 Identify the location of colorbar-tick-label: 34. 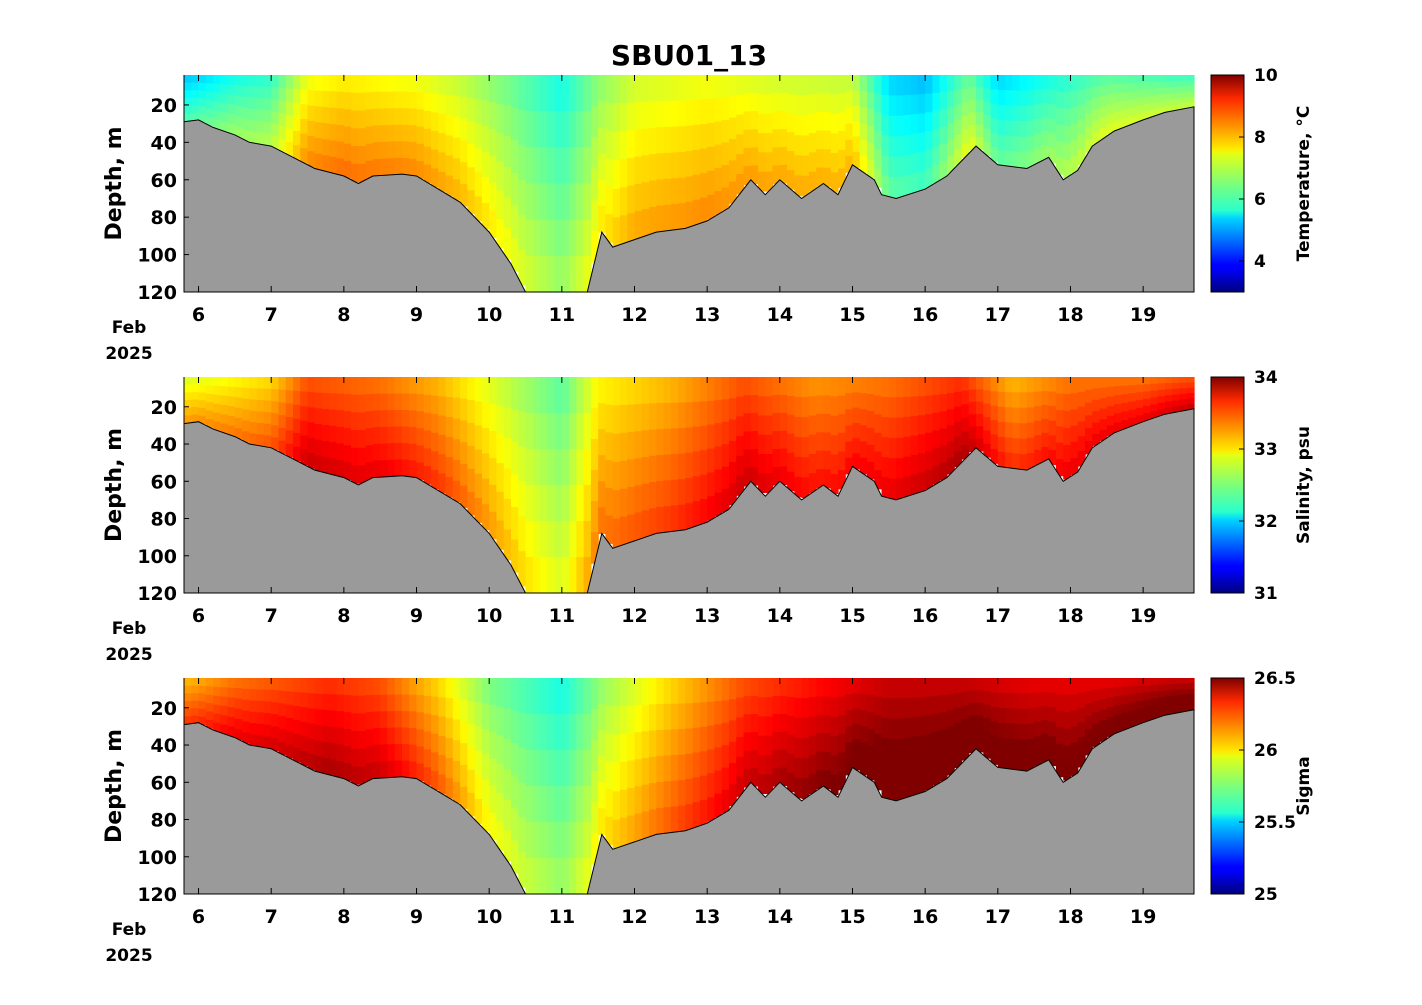
(1266, 378).